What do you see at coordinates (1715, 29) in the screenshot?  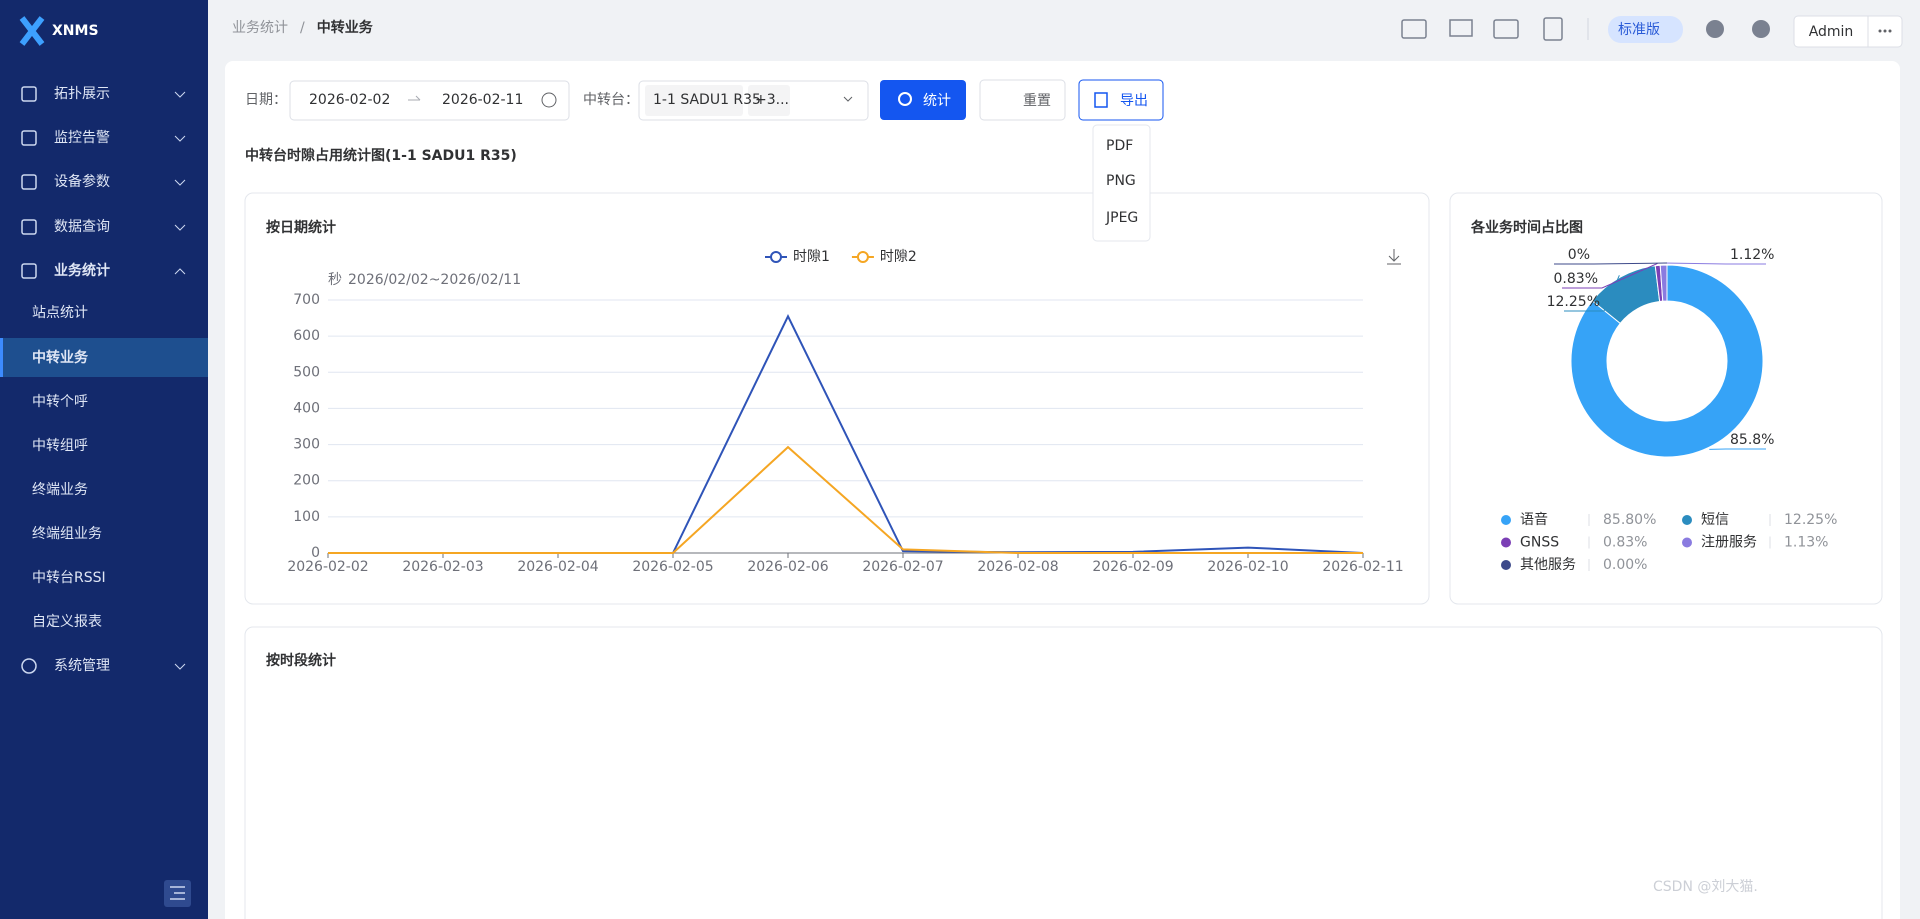 I see `alert-icon` at bounding box center [1715, 29].